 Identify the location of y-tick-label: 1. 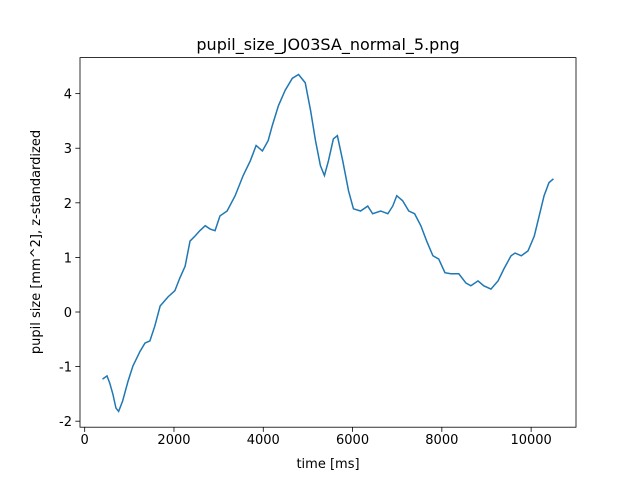
(68, 258).